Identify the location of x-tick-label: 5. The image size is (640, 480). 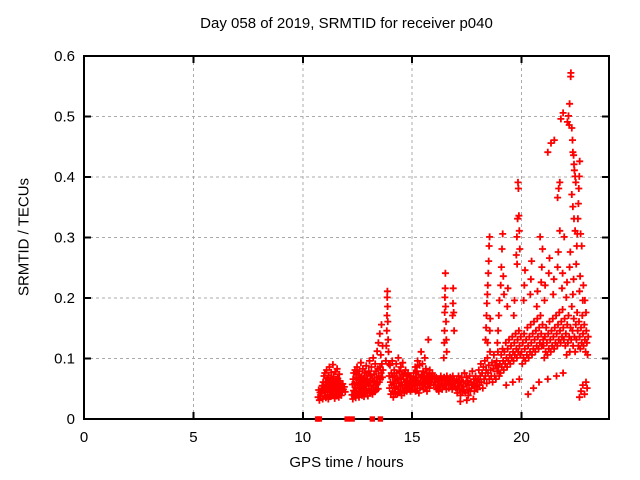
(193, 437).